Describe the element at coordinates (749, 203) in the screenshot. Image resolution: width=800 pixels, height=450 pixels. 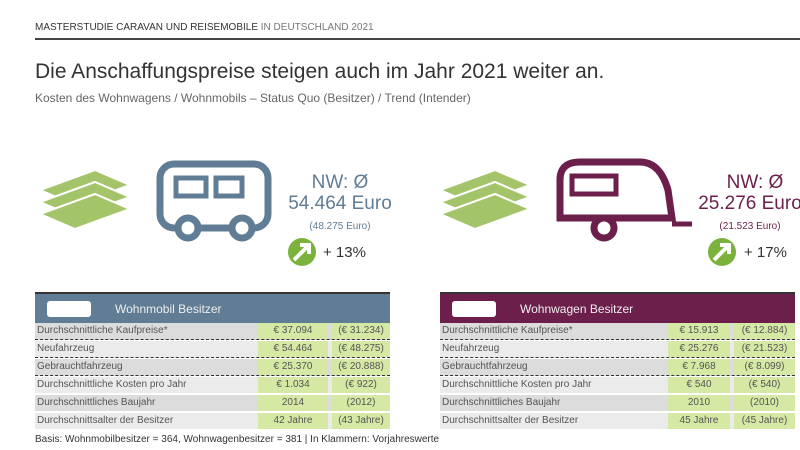
I see `panel-price: 25.276 Euro` at that location.